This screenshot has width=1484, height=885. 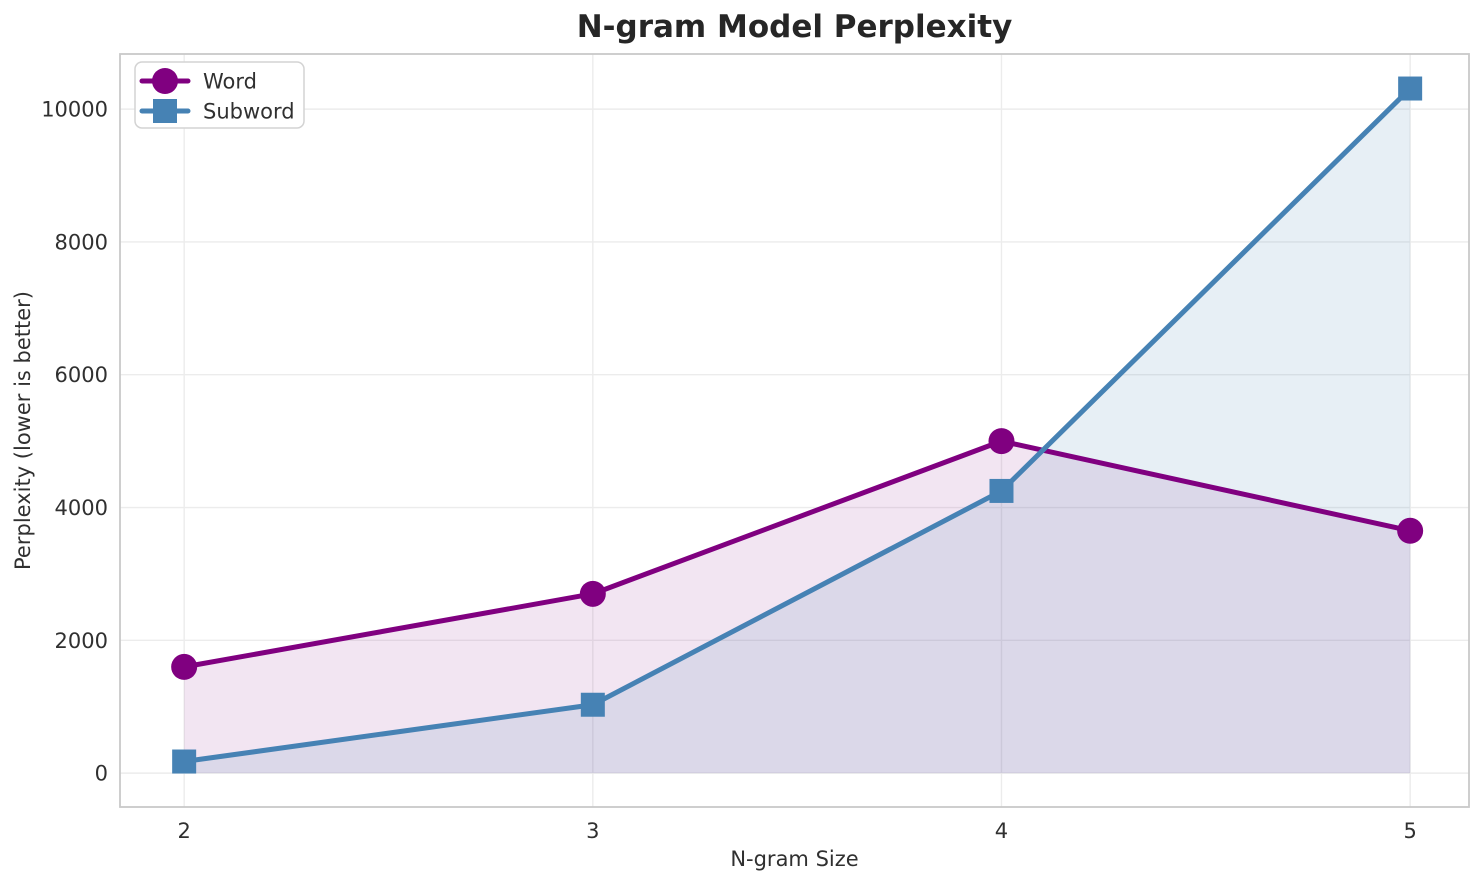 What do you see at coordinates (81, 375) in the screenshot?
I see `y-tick-label: 6000` at bounding box center [81, 375].